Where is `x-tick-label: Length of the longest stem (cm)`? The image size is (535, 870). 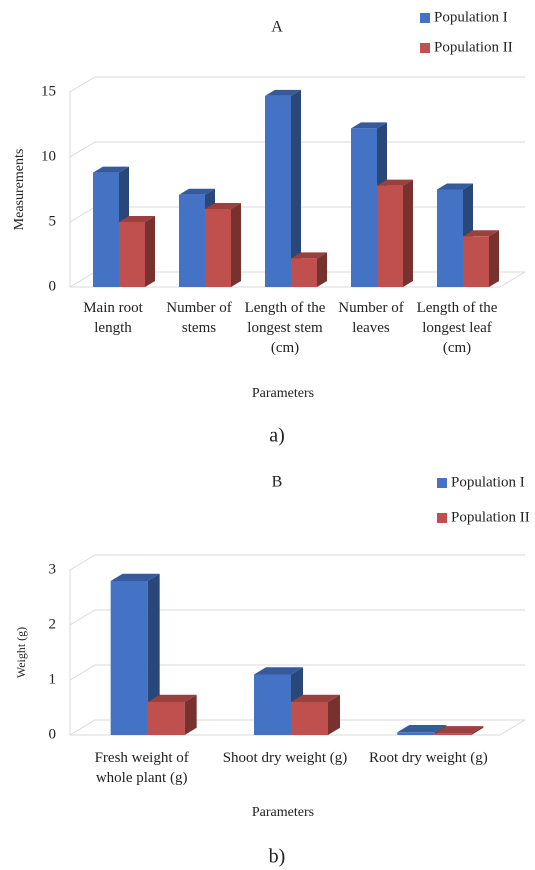 x-tick-label: Length of the longest stem (cm) is located at coordinates (285, 328).